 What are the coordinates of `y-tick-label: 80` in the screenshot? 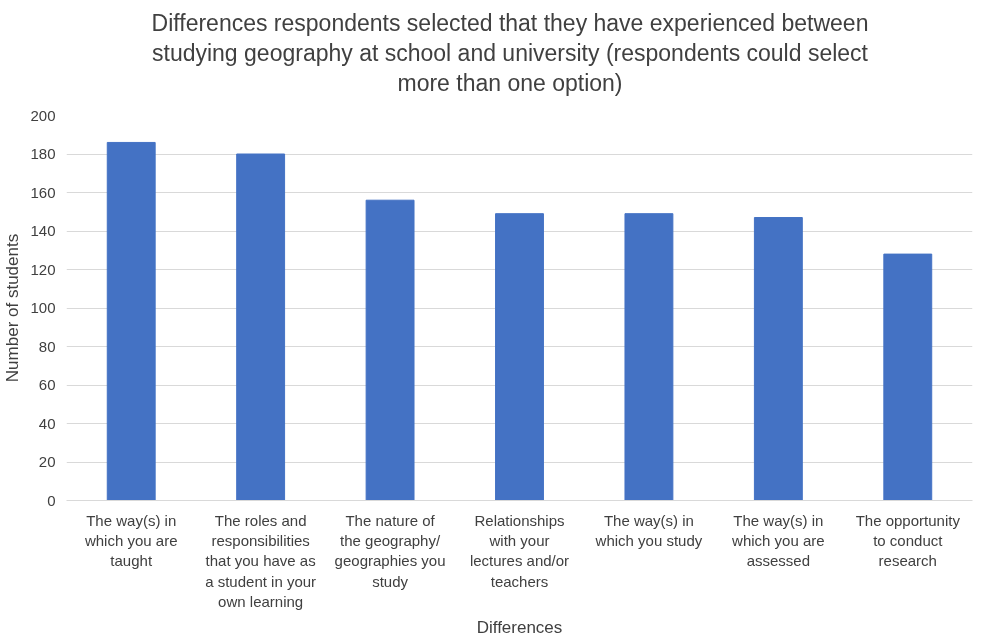 It's located at (47, 346).